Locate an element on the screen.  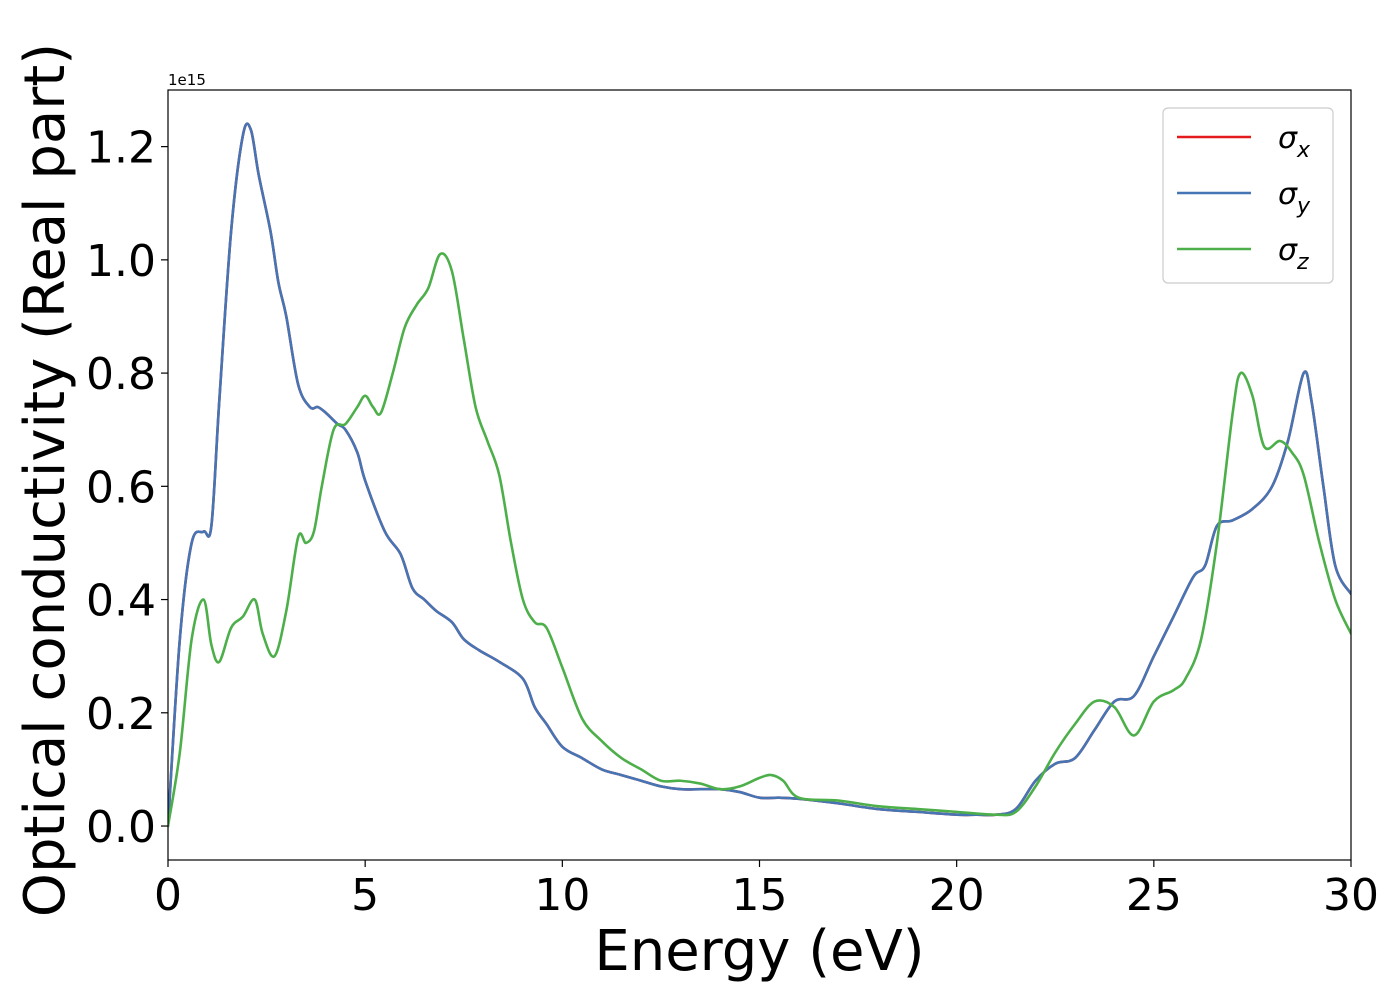
x-tick-label: 5 is located at coordinates (365, 895).